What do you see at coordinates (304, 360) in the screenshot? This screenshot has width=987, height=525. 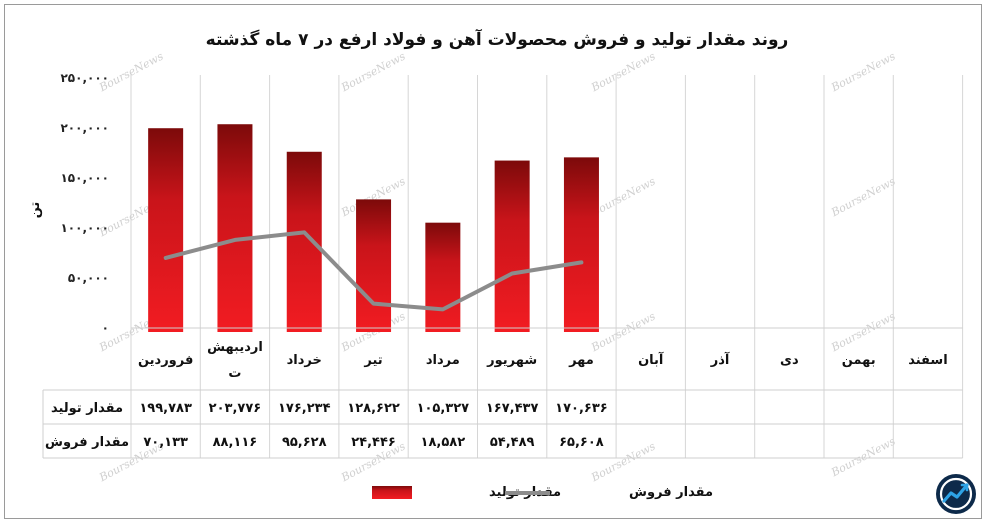 I see `category-label: خرداد` at bounding box center [304, 360].